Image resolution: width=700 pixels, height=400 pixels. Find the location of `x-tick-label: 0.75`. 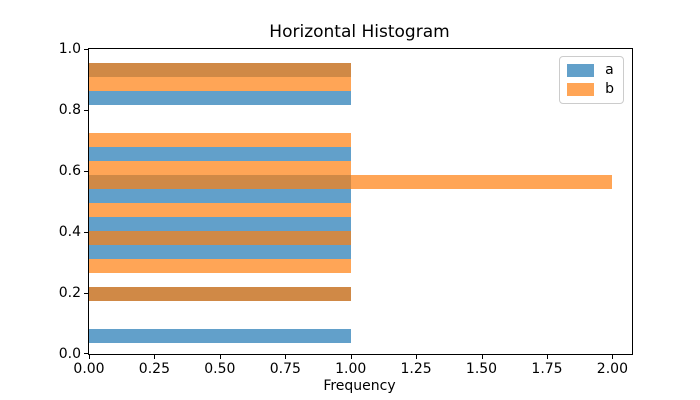

x-tick-label: 0.75 is located at coordinates (285, 369).